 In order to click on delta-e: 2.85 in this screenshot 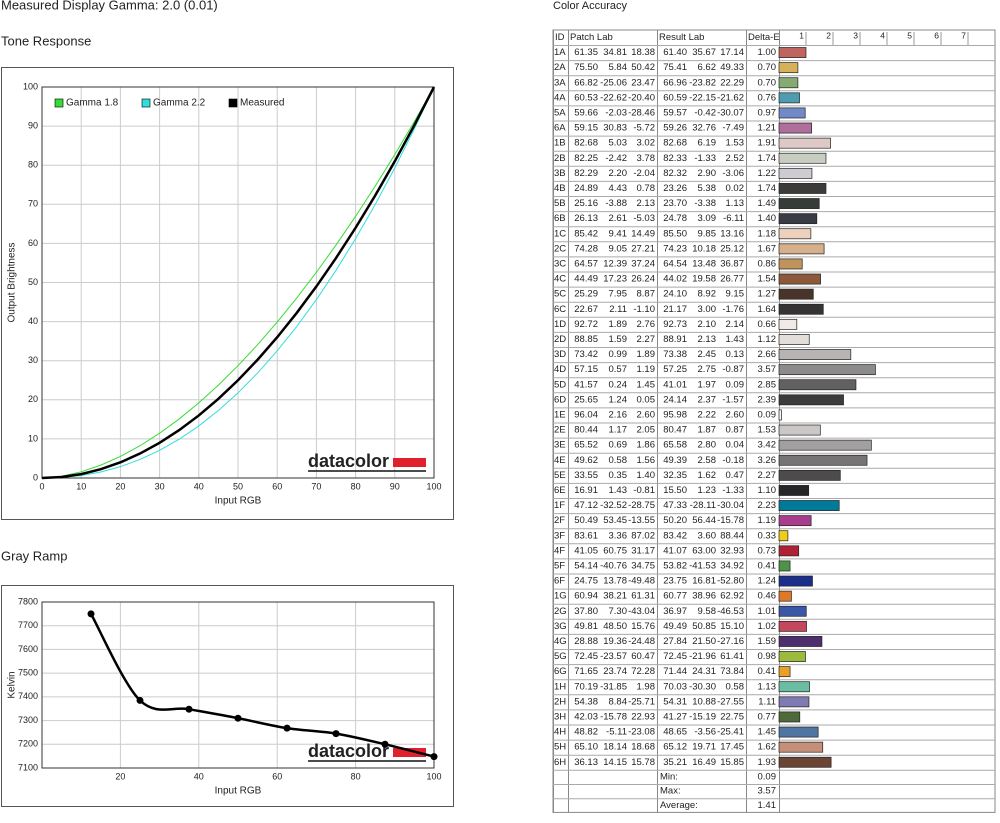, I will do `click(767, 384)`.